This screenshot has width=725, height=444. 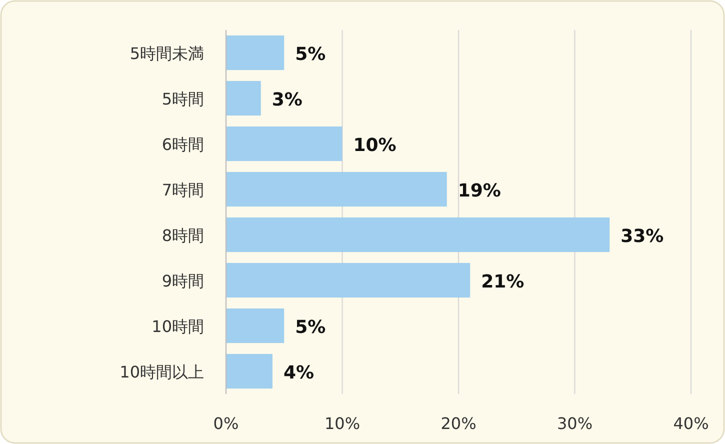 What do you see at coordinates (458, 423) in the screenshot?
I see `x-tick-label: 20%` at bounding box center [458, 423].